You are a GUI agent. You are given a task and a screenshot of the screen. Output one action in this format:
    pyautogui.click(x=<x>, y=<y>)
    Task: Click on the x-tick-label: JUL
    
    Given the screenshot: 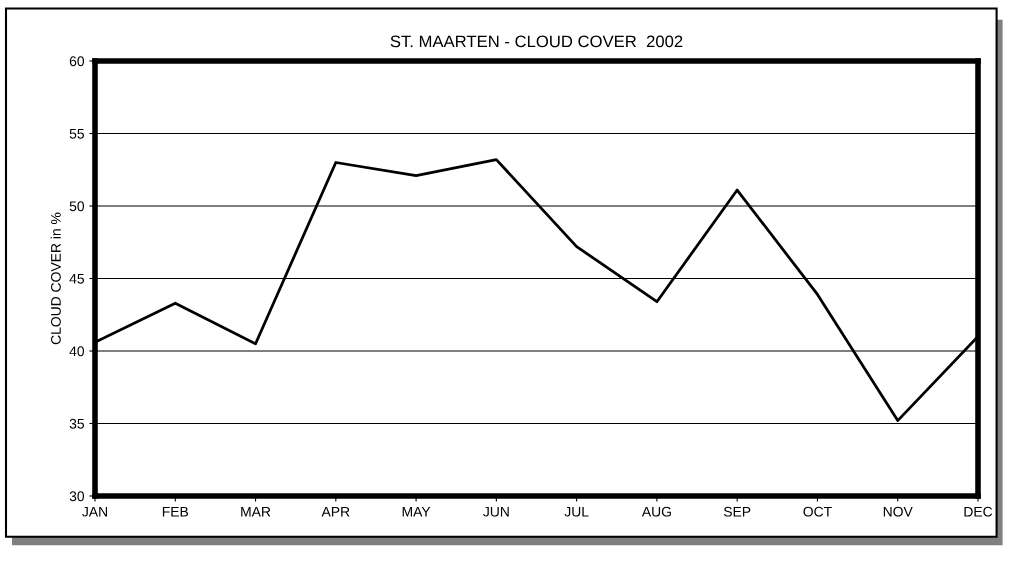 What is the action you would take?
    pyautogui.click(x=576, y=511)
    